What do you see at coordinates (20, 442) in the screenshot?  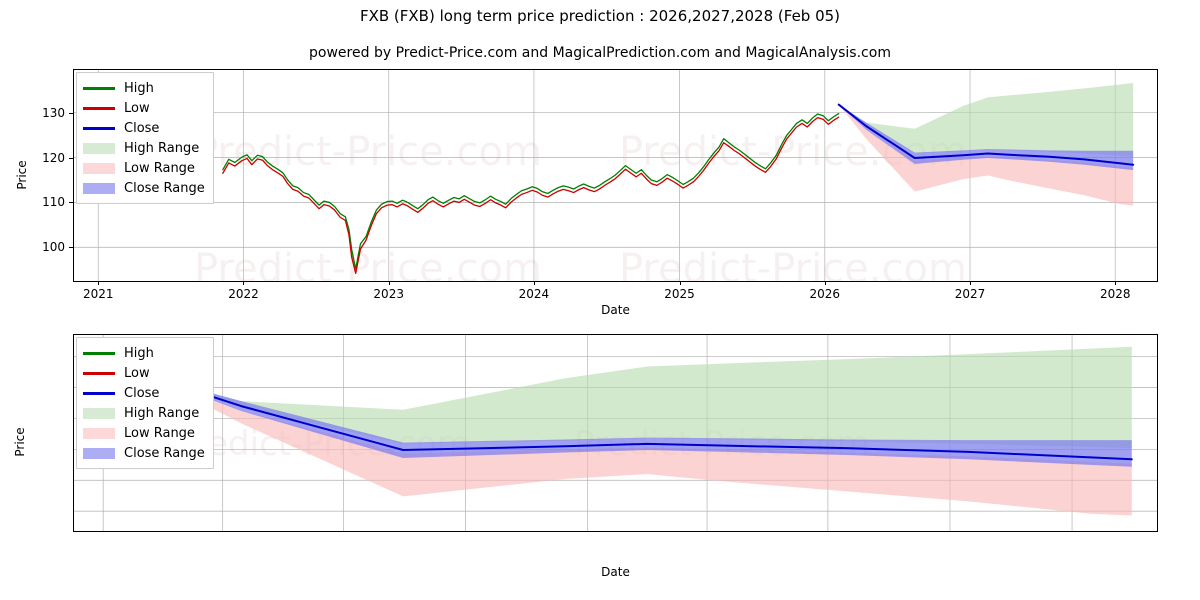 I see `forecast-y-axis-label: Price` at bounding box center [20, 442].